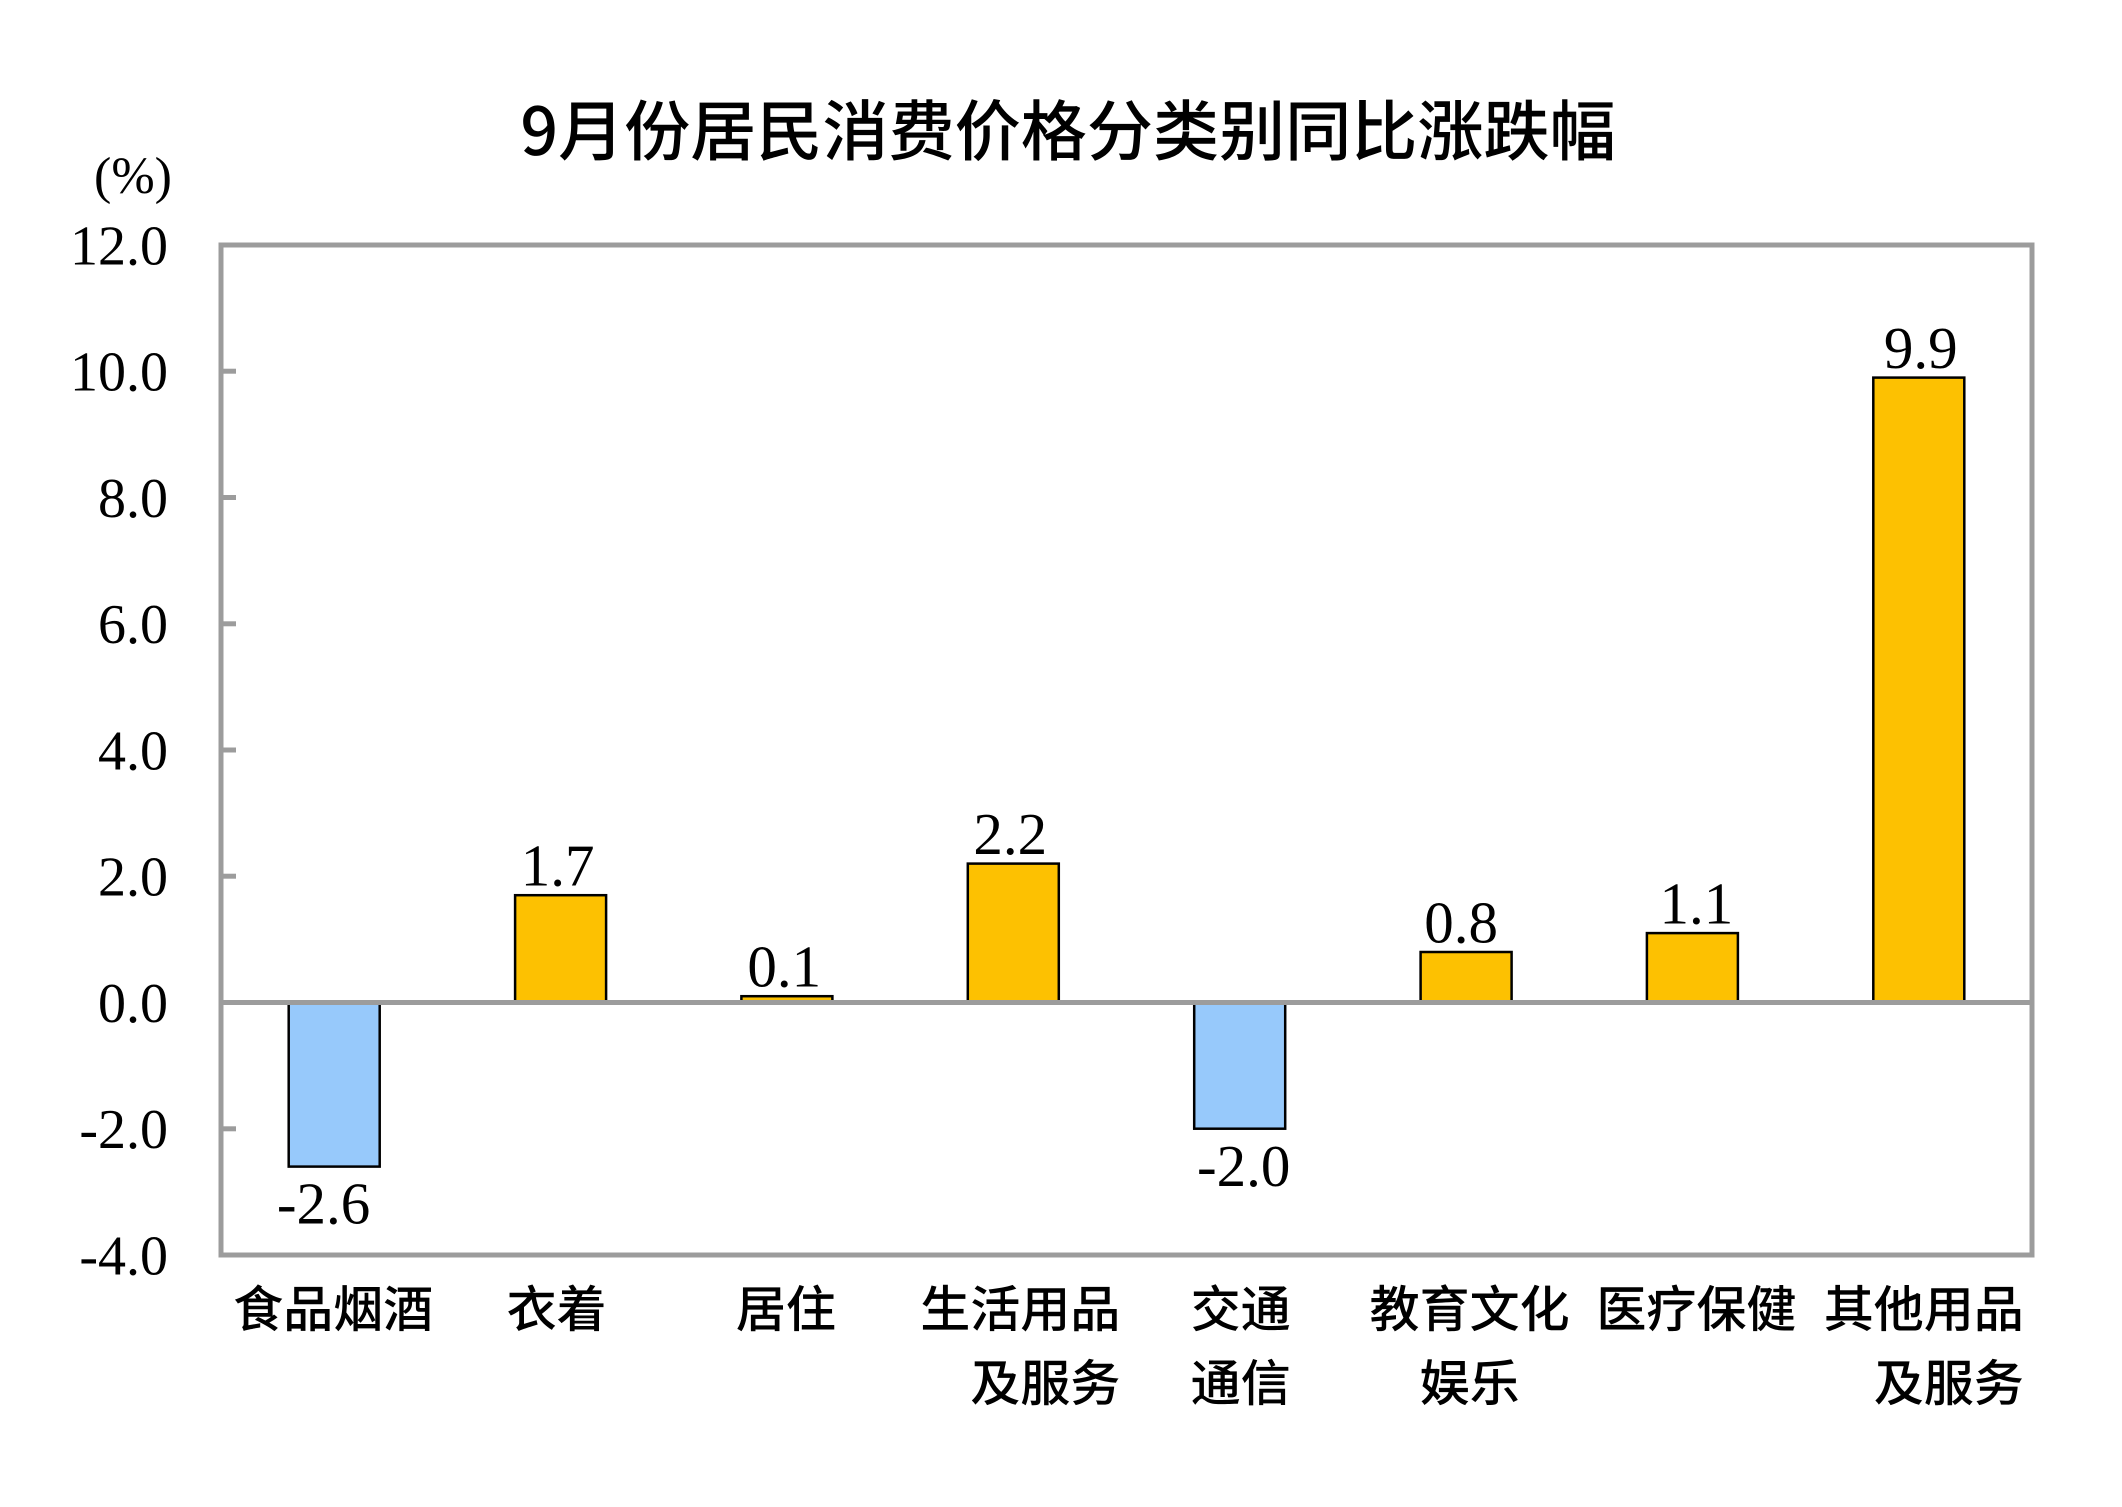  Describe the element at coordinates (1921, 348) in the screenshot. I see `svg-text: 9.9` at that location.